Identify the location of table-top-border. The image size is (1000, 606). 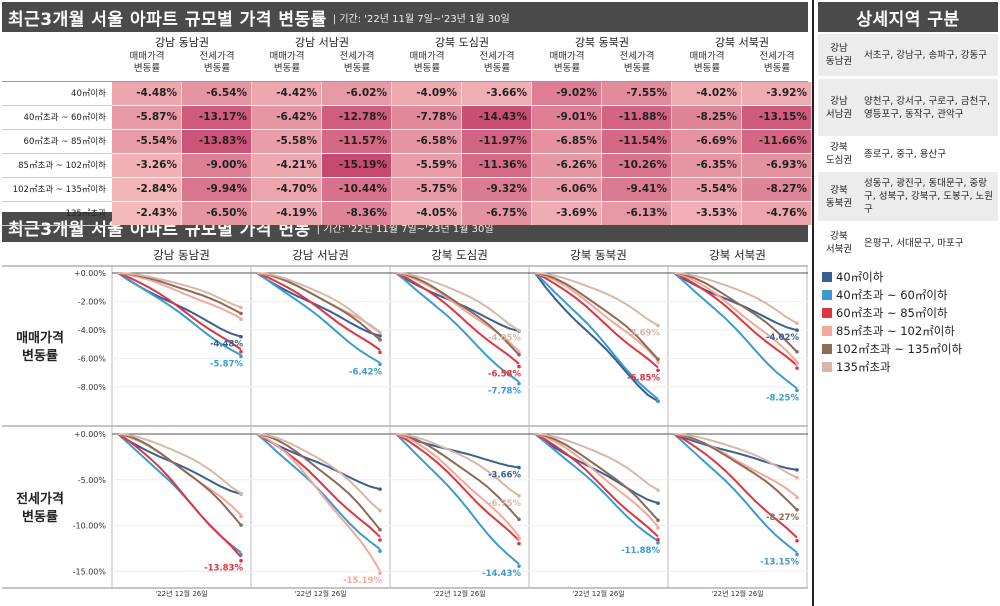
(405, 81).